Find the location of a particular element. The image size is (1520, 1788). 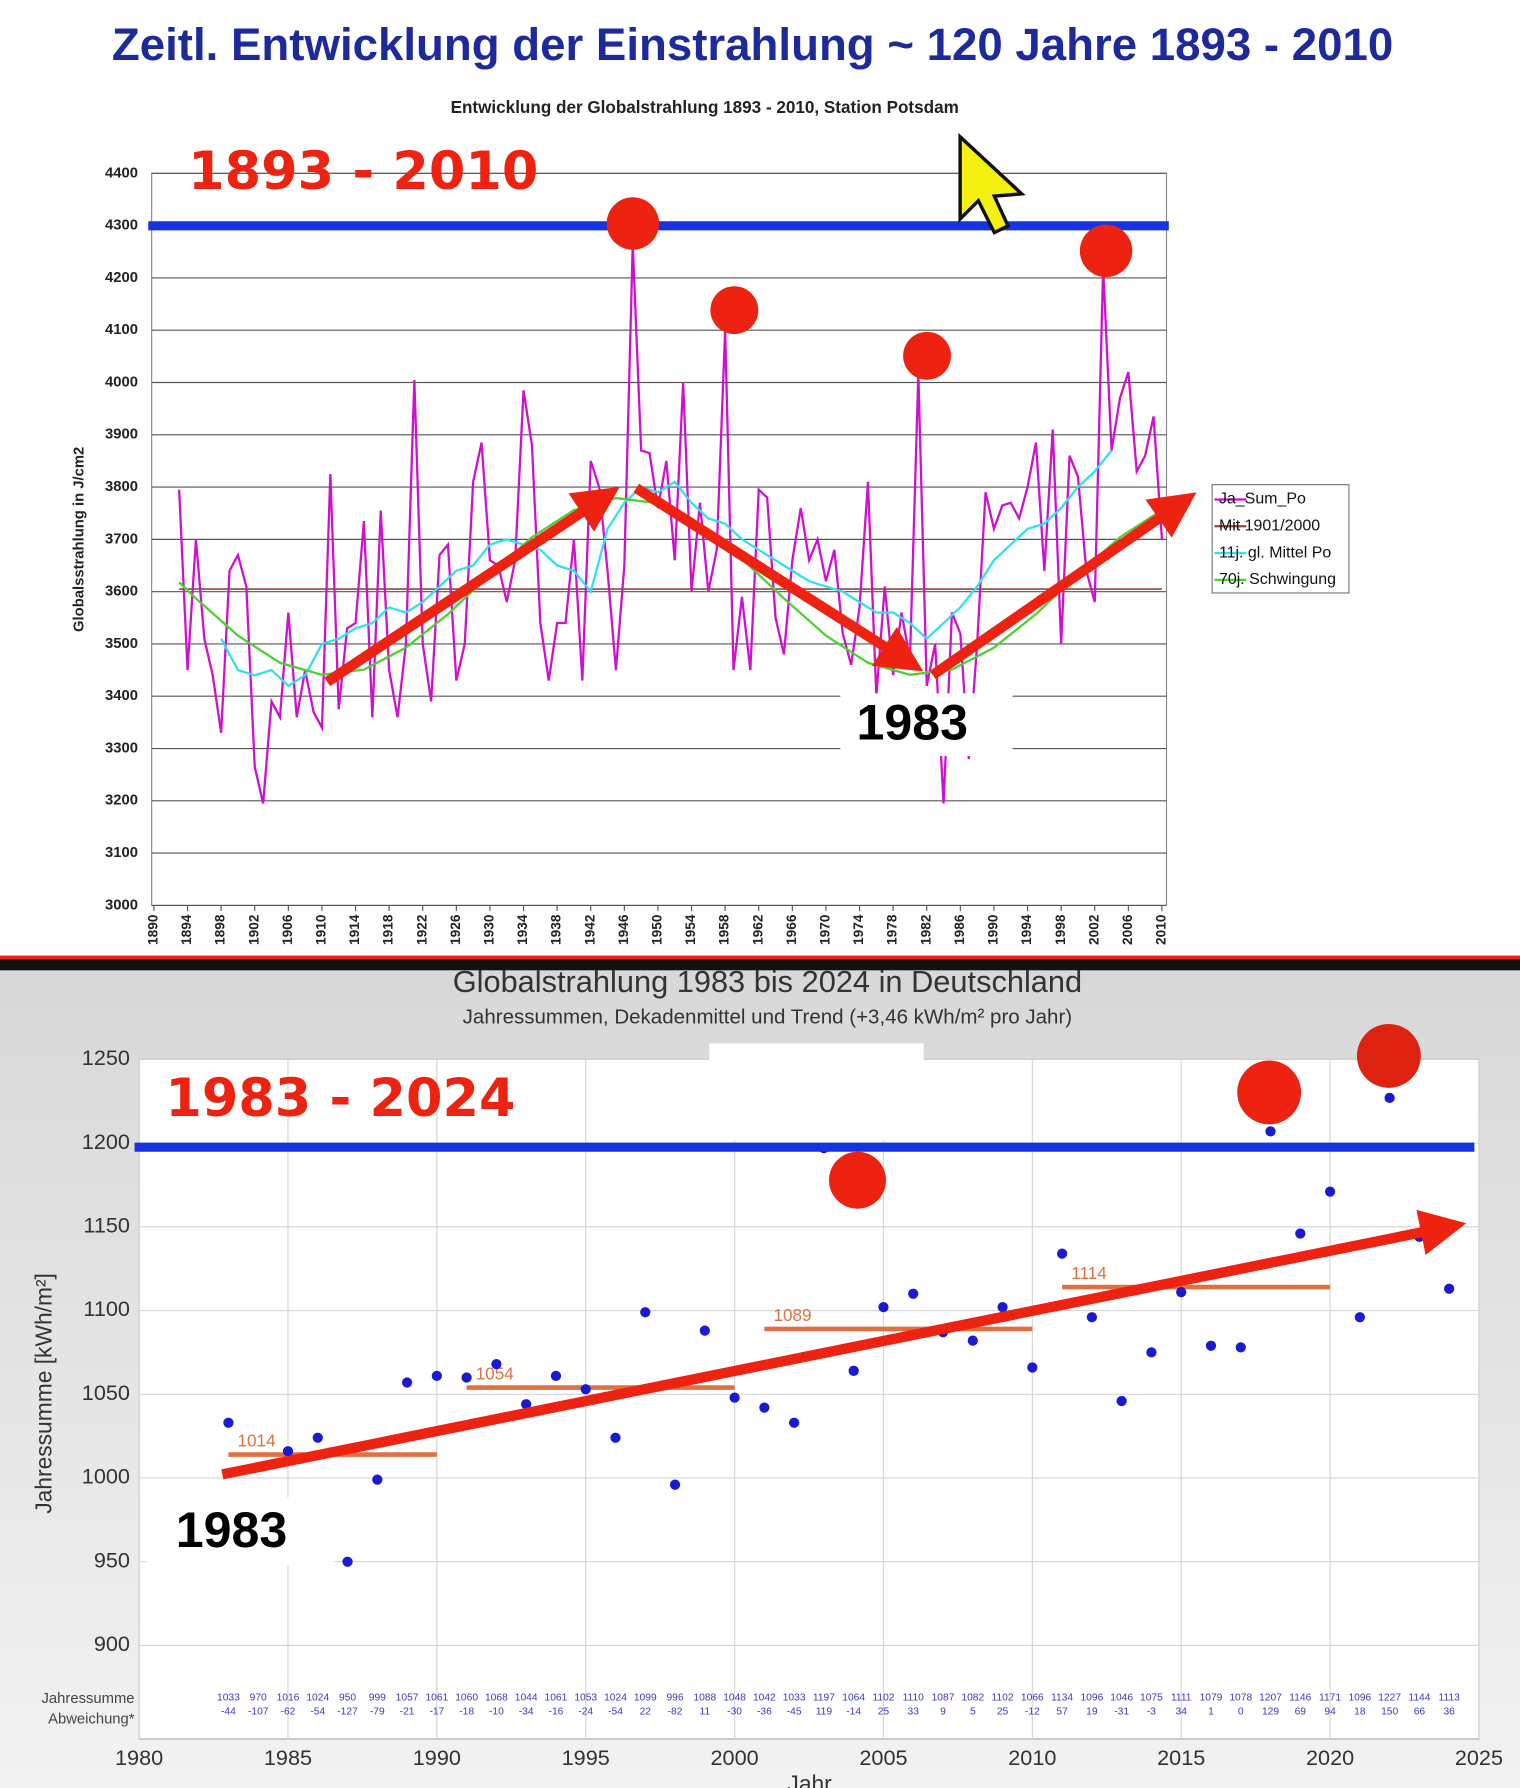

row-value: 1144 is located at coordinates (1419, 1698).